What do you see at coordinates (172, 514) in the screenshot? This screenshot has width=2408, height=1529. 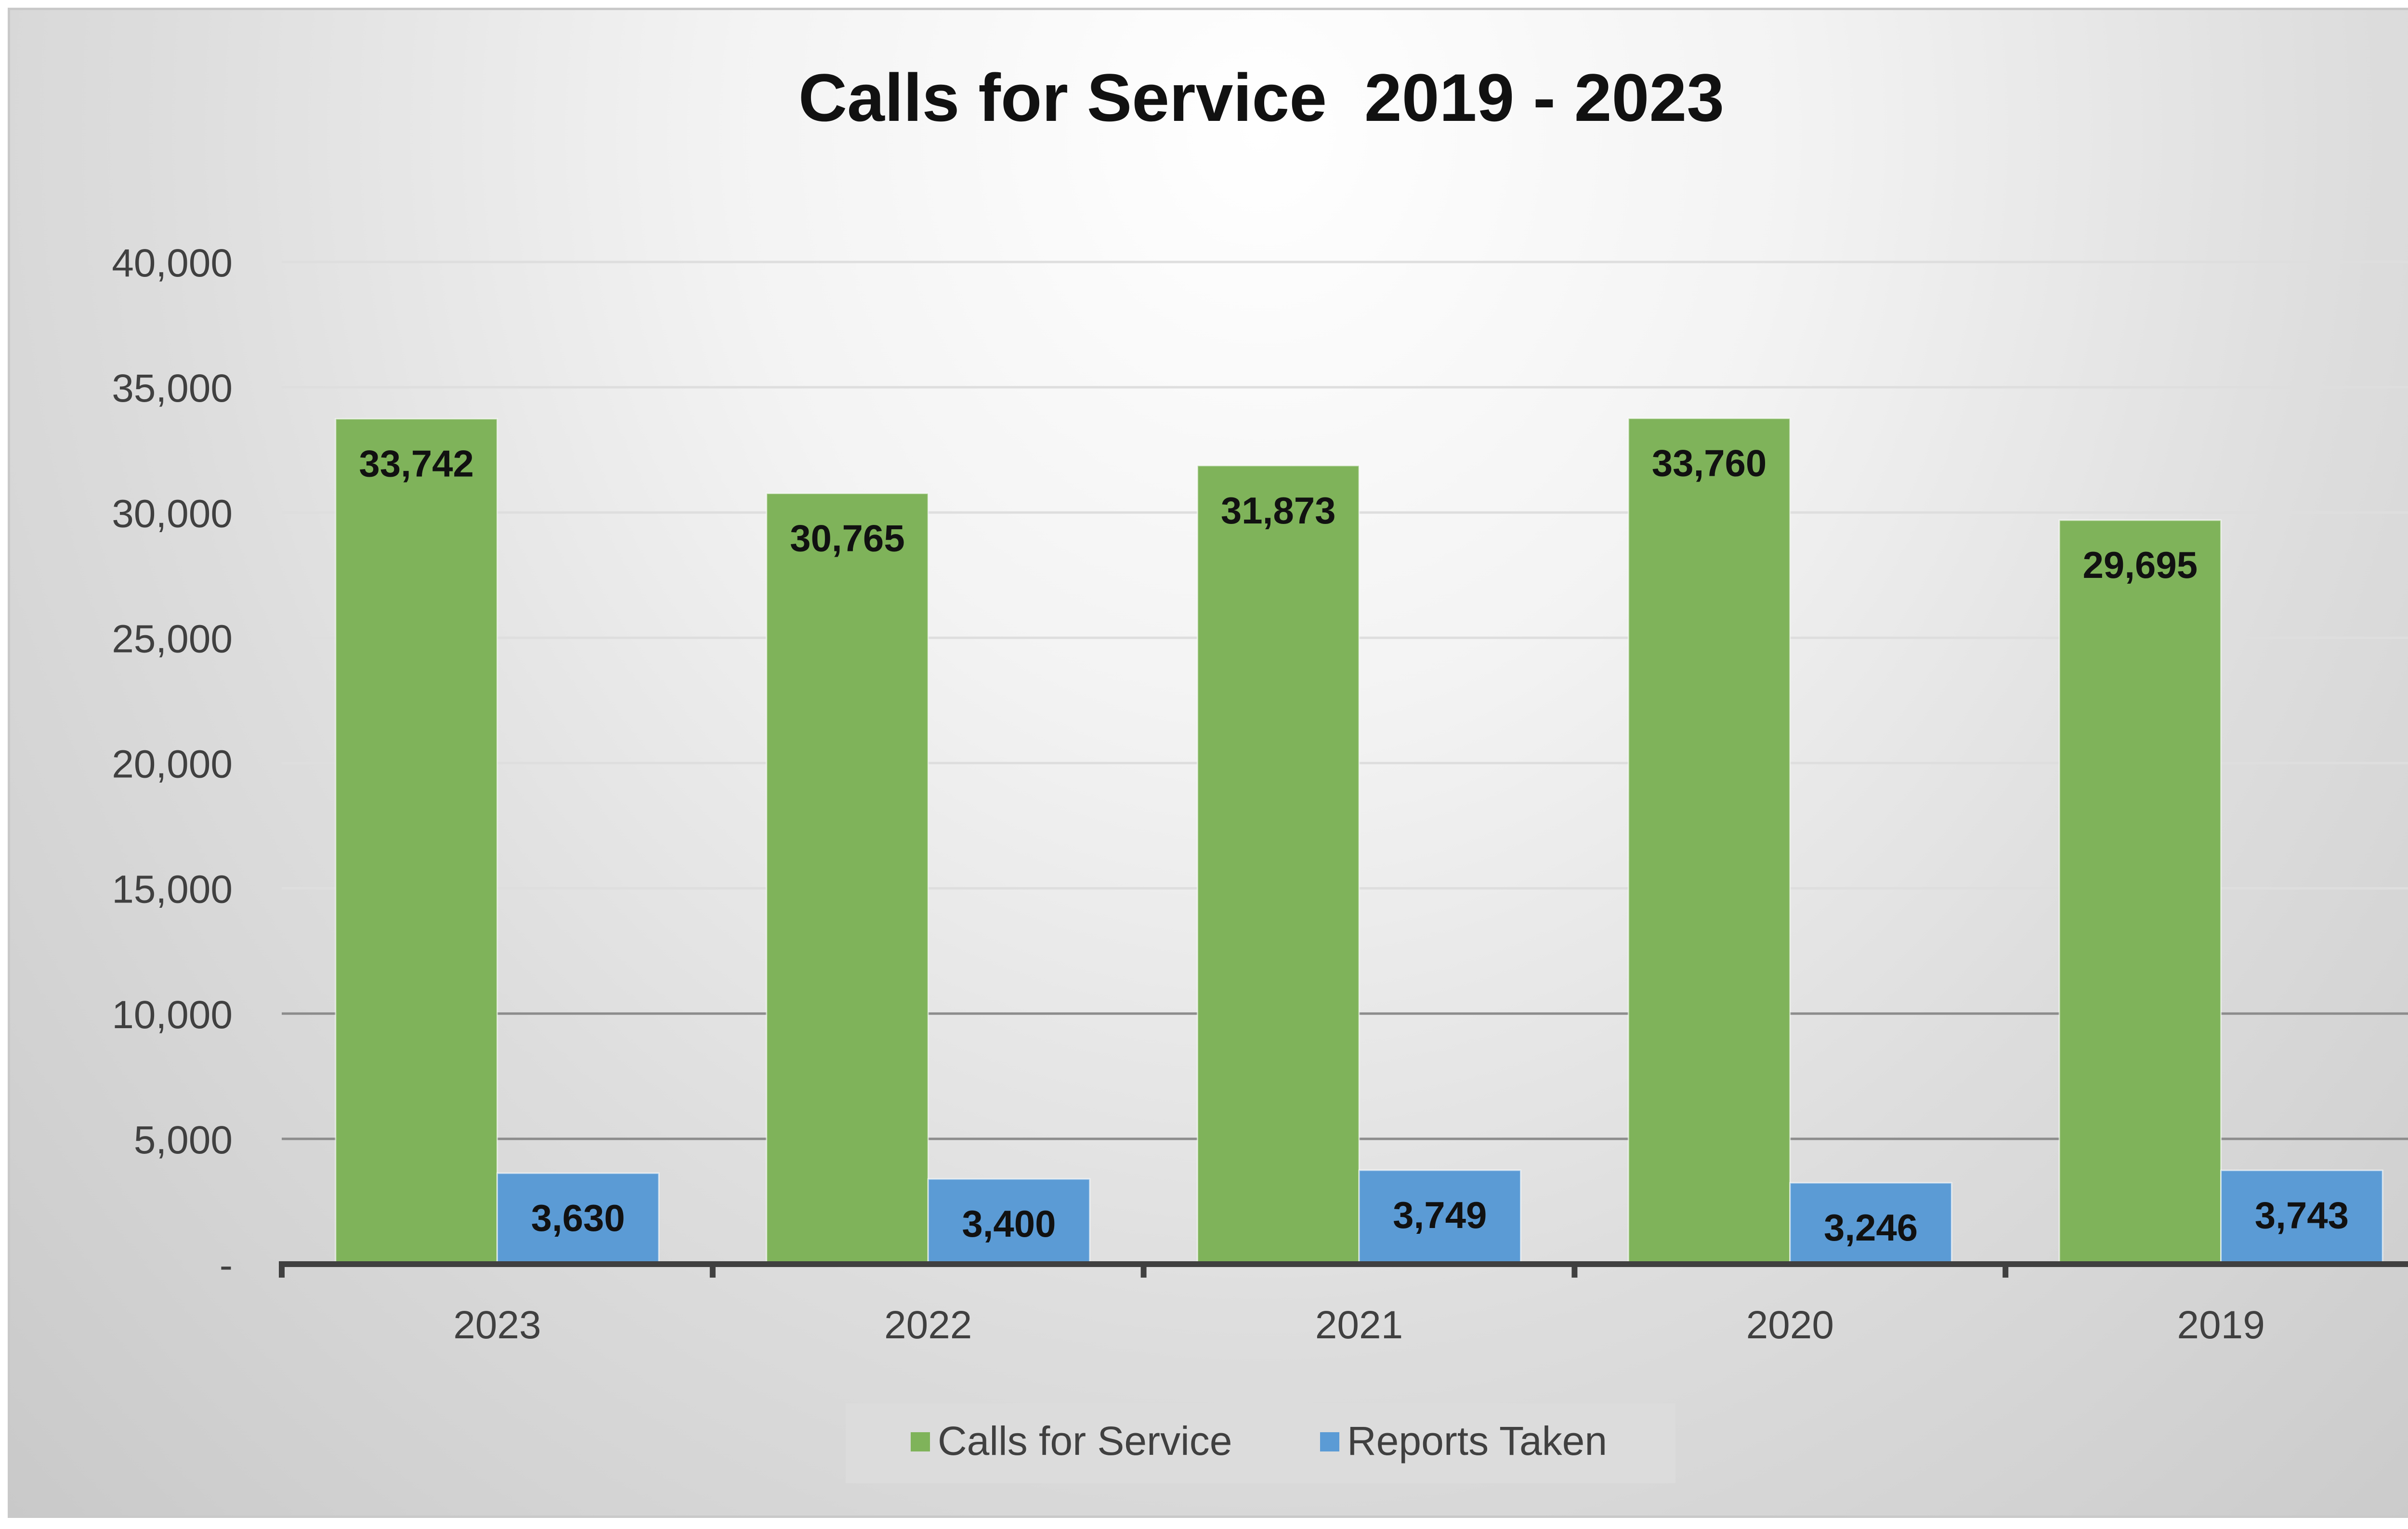 I see `y-tick-label: 30,000` at bounding box center [172, 514].